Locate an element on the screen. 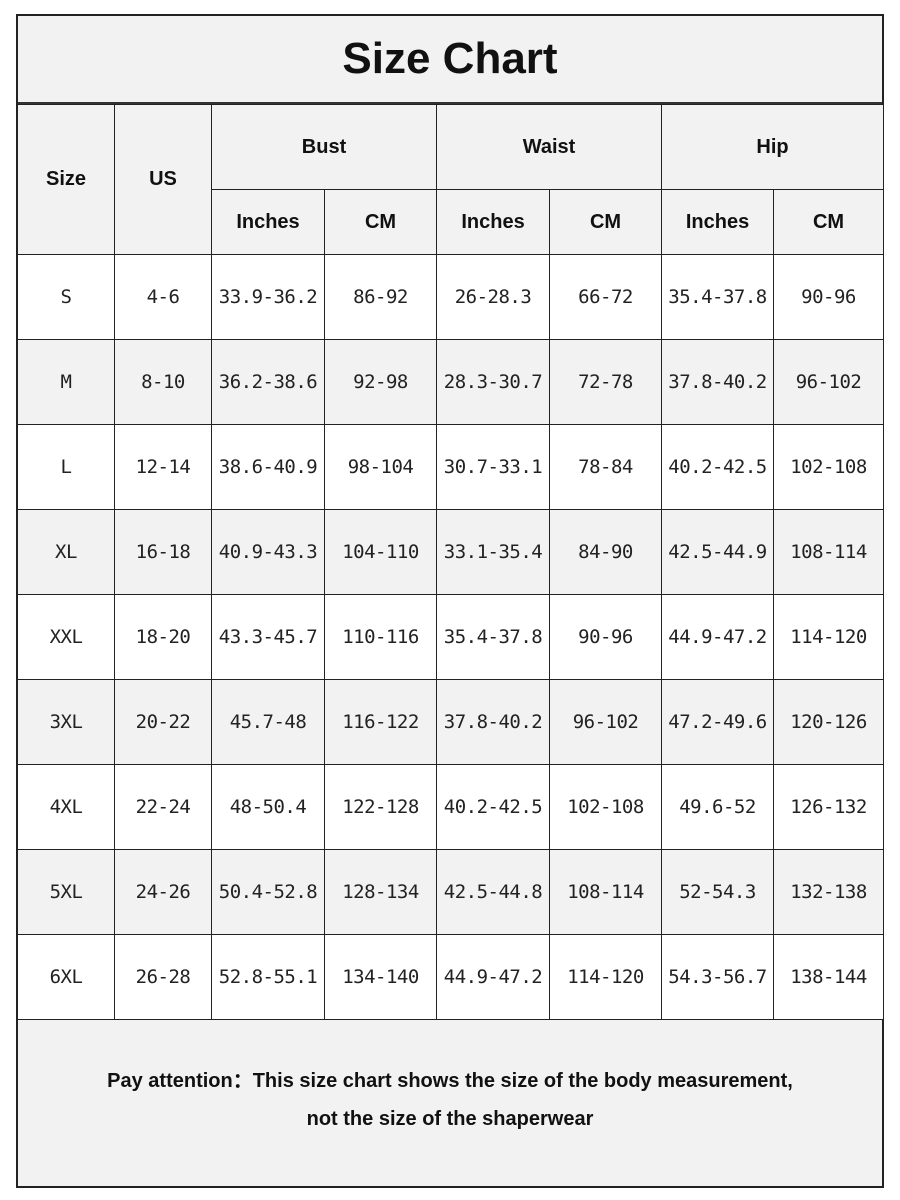 Image resolution: width=900 pixels, height=1200 pixels. chart-title: Size Chart is located at coordinates (450, 60).